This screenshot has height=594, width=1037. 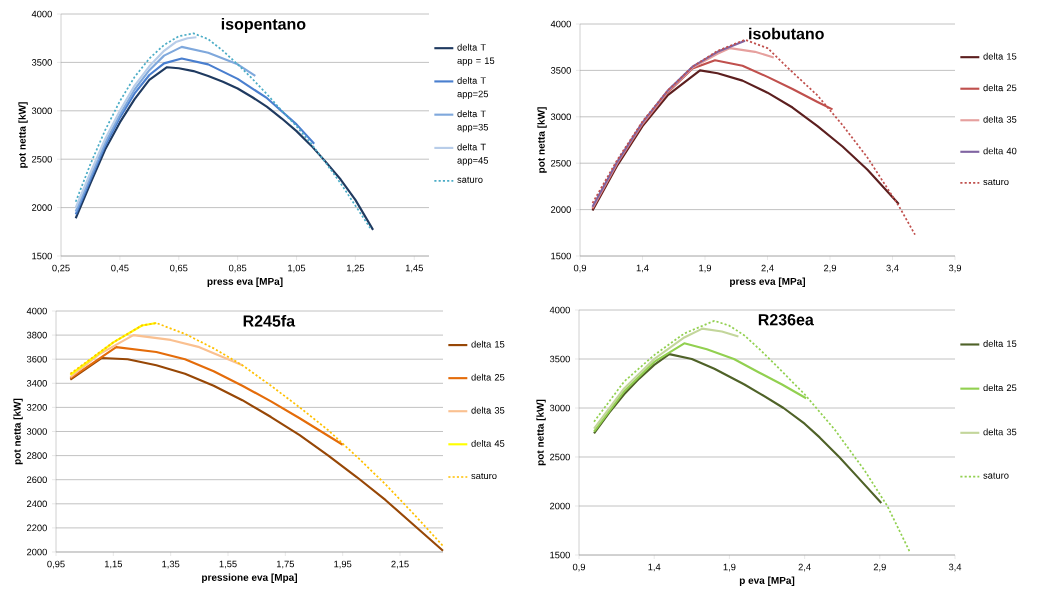 What do you see at coordinates (113, 564) in the screenshot?
I see `x-tick-label: 1,15` at bounding box center [113, 564].